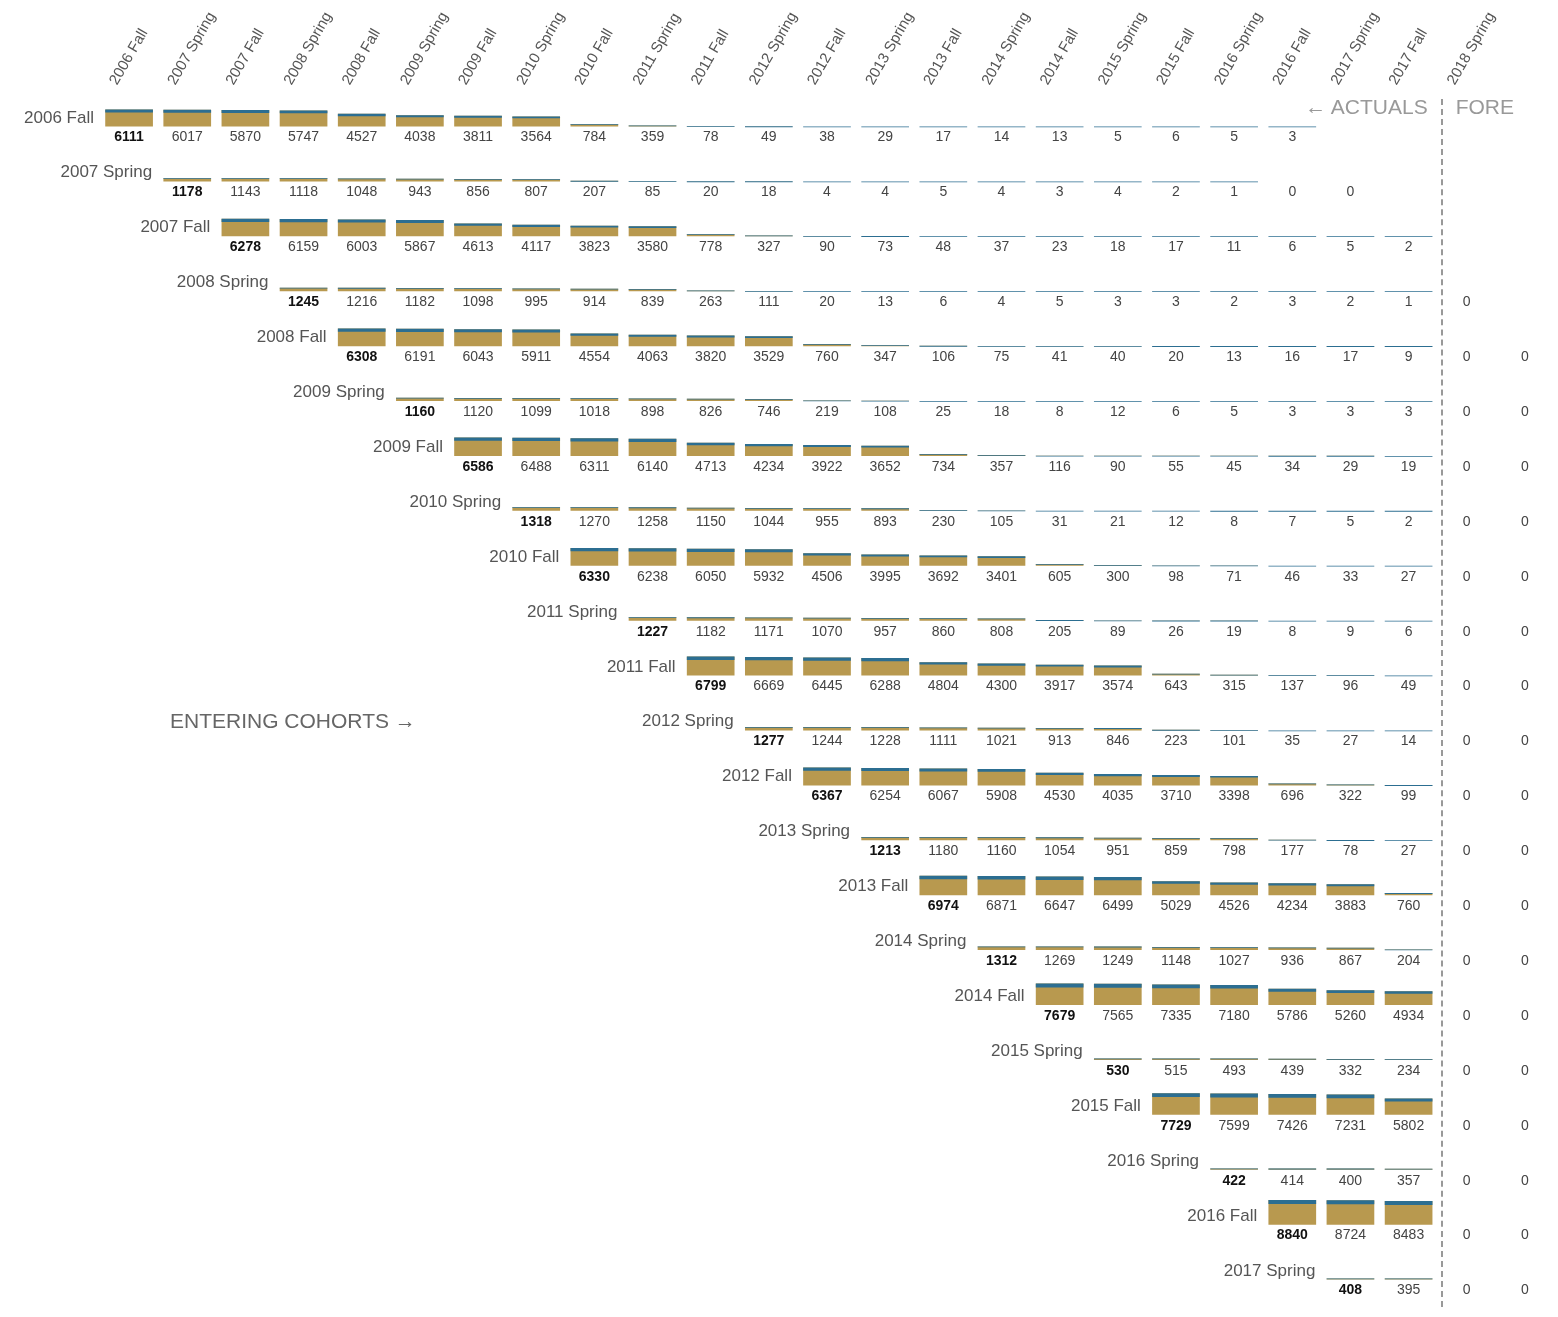 This screenshot has height=1317, width=1558. I want to click on data-label: 6488, so click(536, 465).